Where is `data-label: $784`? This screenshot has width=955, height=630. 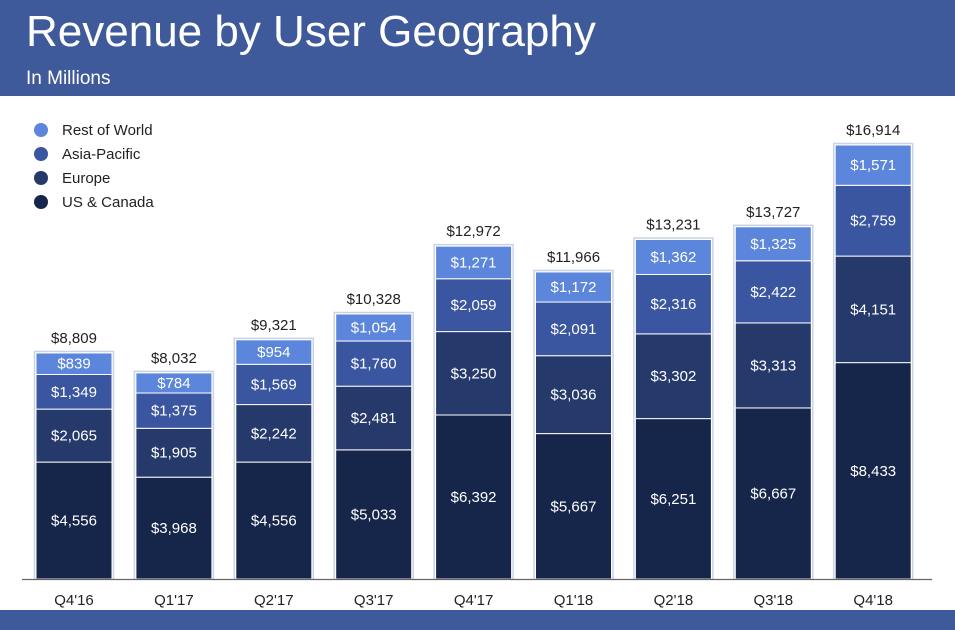
data-label: $784 is located at coordinates (173, 383).